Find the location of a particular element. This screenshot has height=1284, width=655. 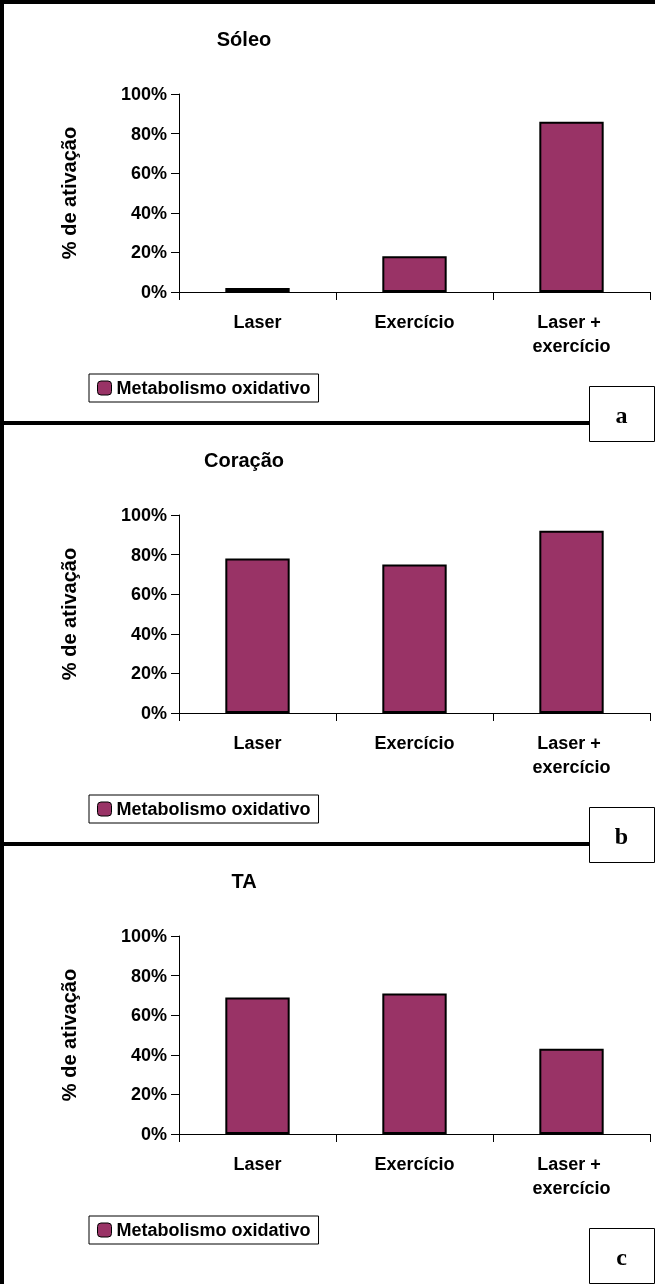

chart-title: Coração is located at coordinates (244, 460).